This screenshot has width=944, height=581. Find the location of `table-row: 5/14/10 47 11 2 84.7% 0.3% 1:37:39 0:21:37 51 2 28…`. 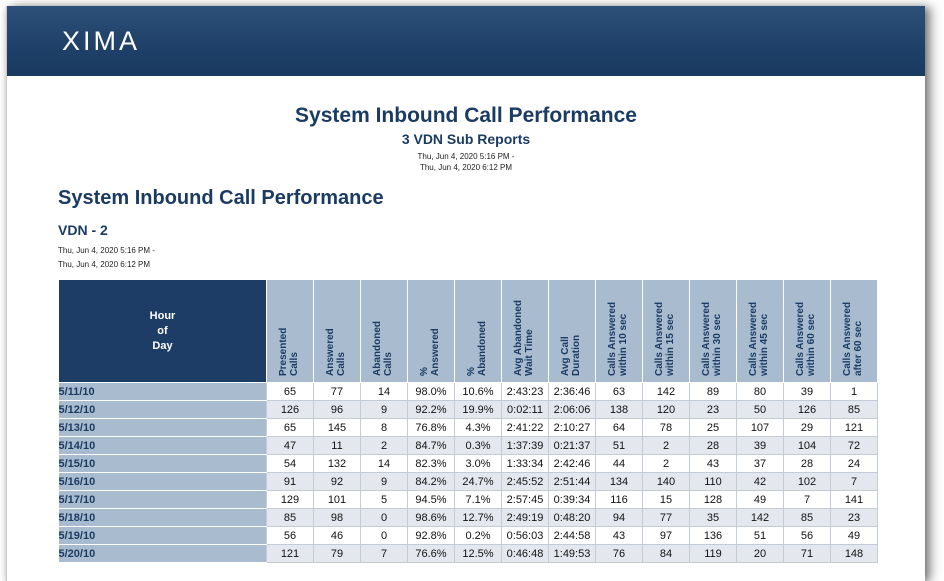

table-row: 5/14/10 47 11 2 84.7% 0.3% 1:37:39 0:21:37 51 2 28… is located at coordinates (468, 445).